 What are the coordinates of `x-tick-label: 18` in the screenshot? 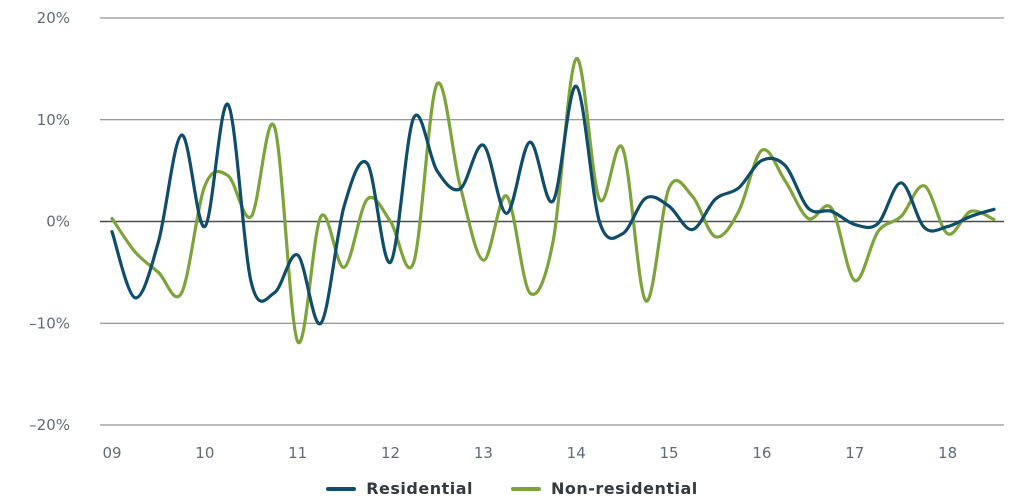 It's located at (947, 453).